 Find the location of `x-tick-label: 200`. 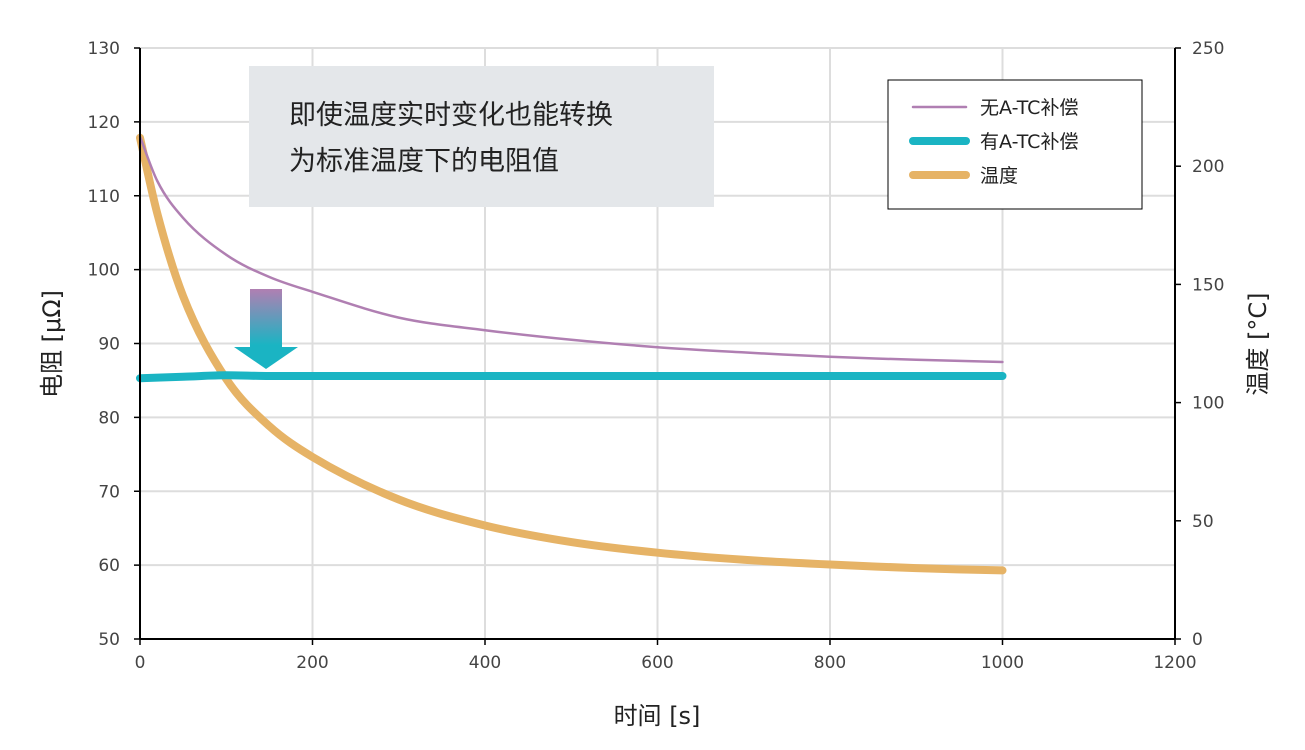

x-tick-label: 200 is located at coordinates (312, 663).